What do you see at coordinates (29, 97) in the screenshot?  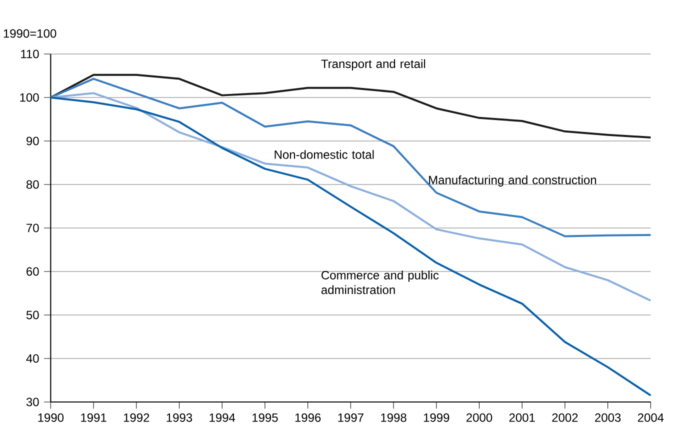 I see `y-tick-label: 100` at bounding box center [29, 97].